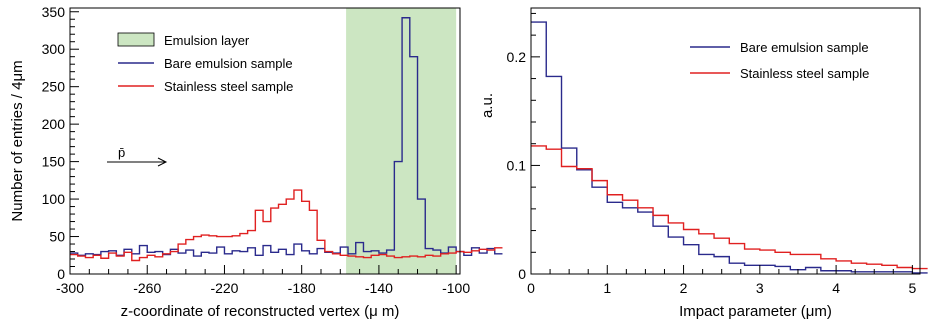  I want to click on x-tick-label: -260, so click(147, 288).